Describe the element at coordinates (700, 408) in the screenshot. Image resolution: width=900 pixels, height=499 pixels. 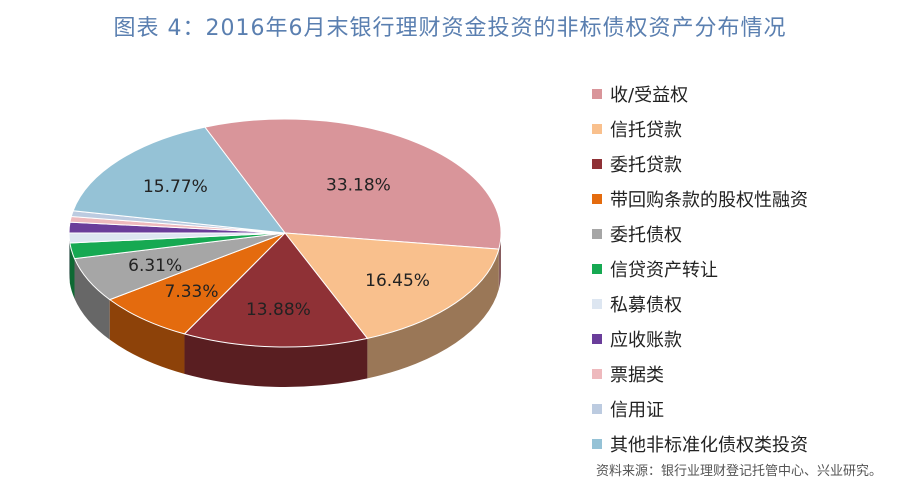
I see `legend-item: 信用证` at that location.